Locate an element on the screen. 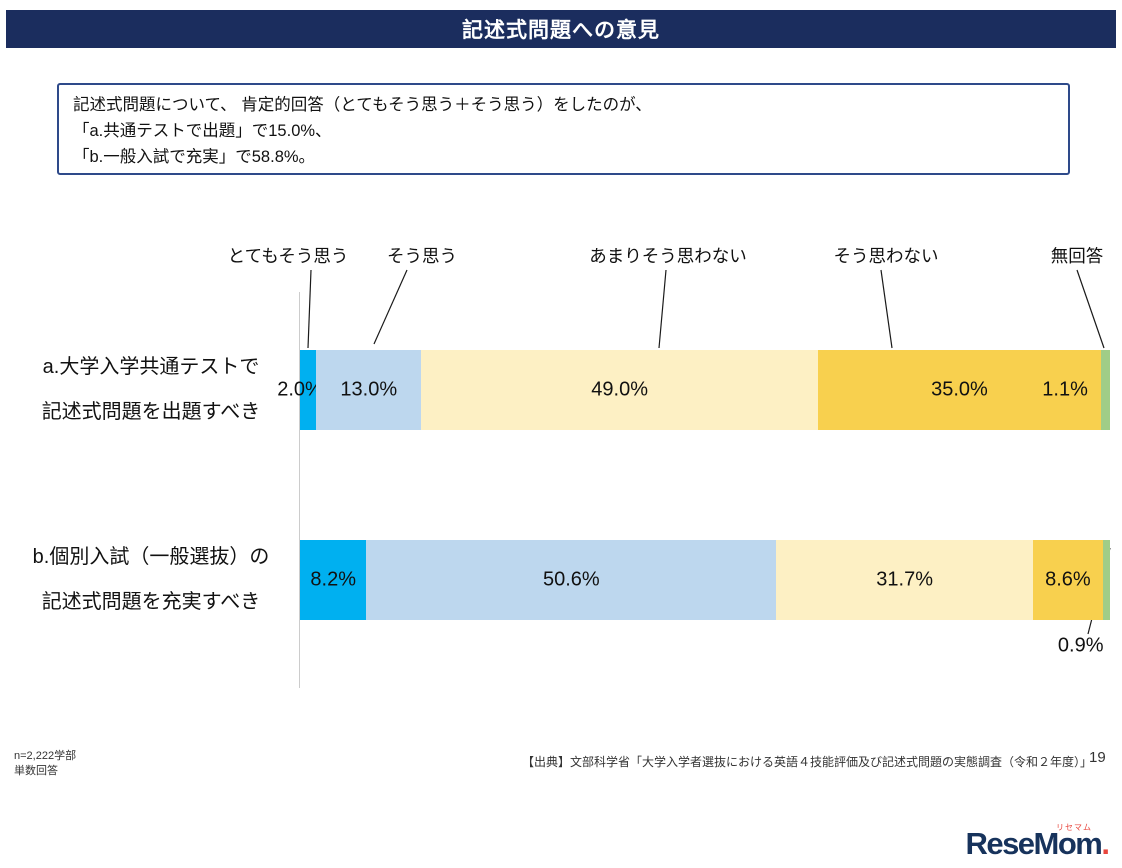  header-bar: 記述式問題への意見 is located at coordinates (561, 29).